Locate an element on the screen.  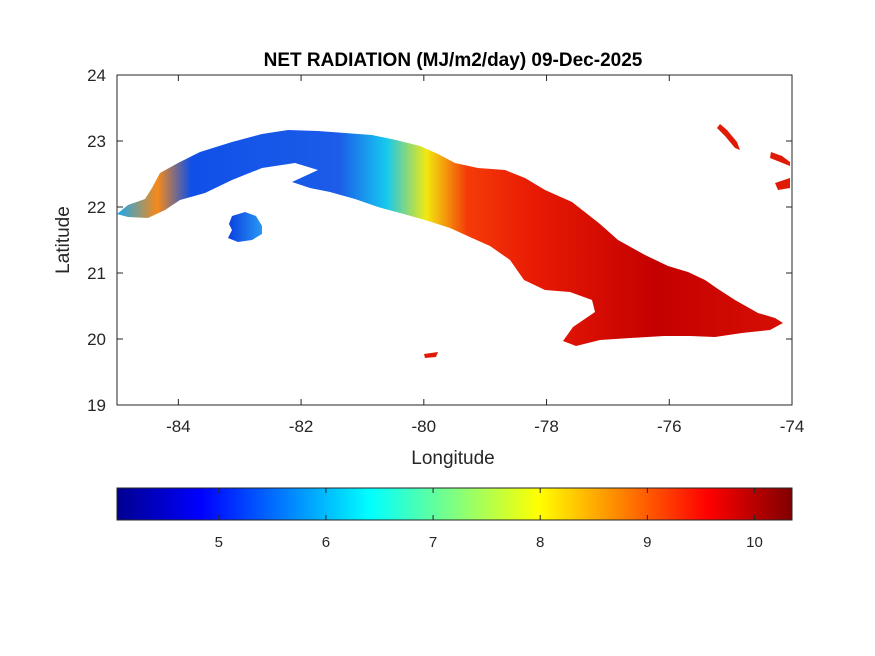
chart-title: NET RADIATION (MJ/m2/day) 09-Dec-2025 is located at coordinates (453, 60).